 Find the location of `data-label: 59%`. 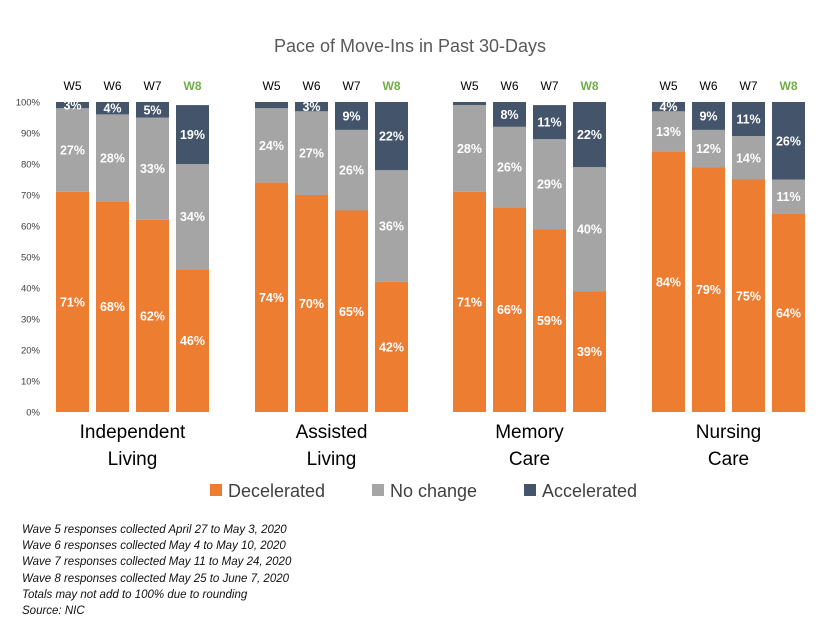

data-label: 59% is located at coordinates (549, 321).